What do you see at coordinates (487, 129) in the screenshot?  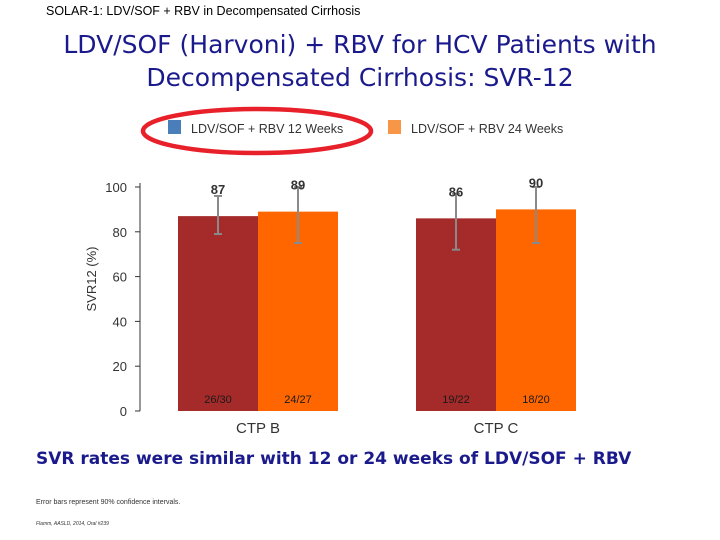 I see `legend-label-24-weeks: LDV/SOF + RBV 24 Weeks` at bounding box center [487, 129].